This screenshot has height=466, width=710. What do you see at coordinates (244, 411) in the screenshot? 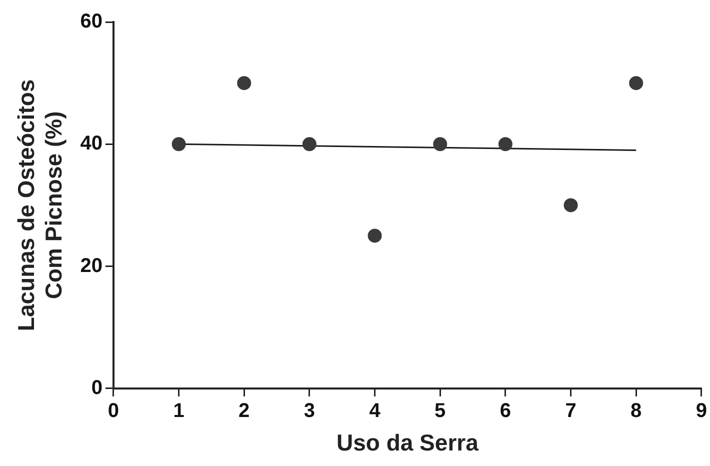
I see `x-tick-label: 2` at bounding box center [244, 411].